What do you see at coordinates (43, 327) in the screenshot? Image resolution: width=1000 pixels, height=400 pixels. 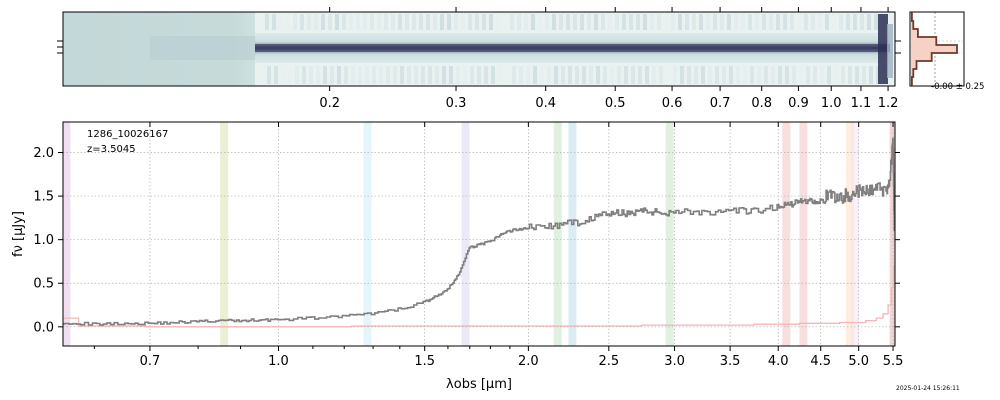 I see `y-tick-label-0: 0.0` at bounding box center [43, 327].